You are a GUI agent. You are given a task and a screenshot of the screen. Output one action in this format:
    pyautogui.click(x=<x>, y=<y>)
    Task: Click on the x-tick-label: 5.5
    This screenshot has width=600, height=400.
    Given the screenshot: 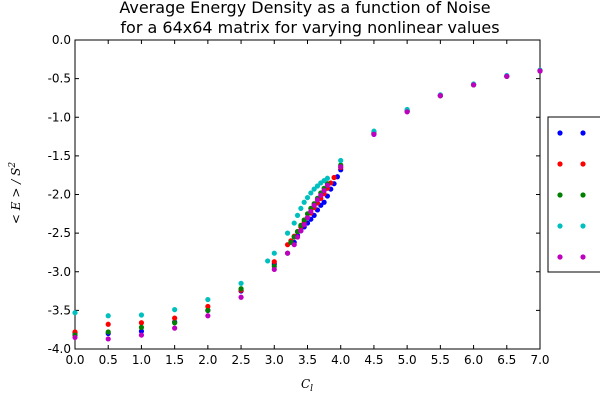 What is the action you would take?
    pyautogui.click(x=440, y=360)
    